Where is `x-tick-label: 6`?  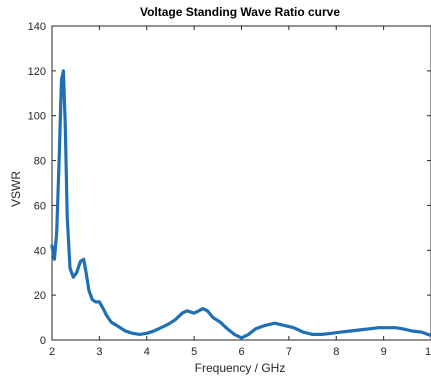
x-tick-label: 6 is located at coordinates (241, 352).